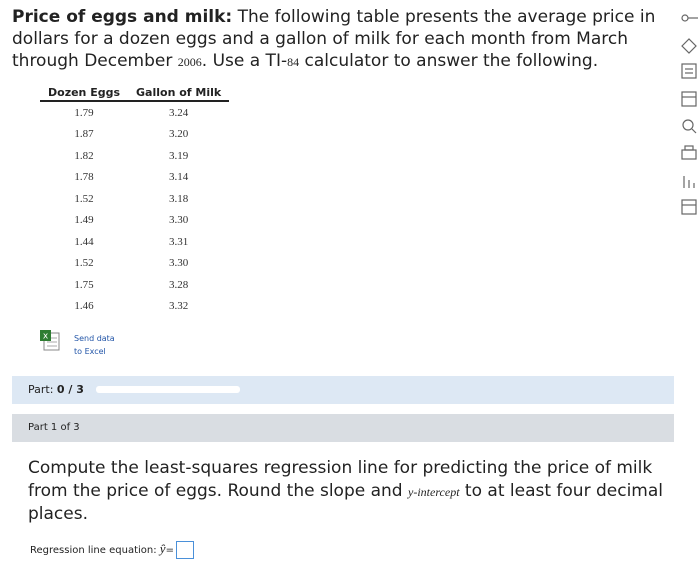  I want to click on question-term: y-intercept, so click(434, 491).